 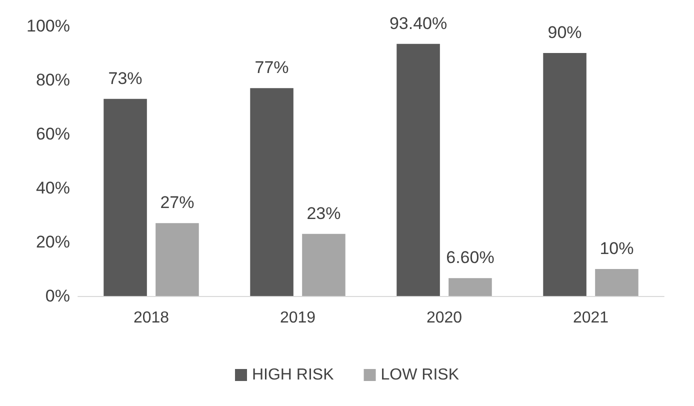 I want to click on y-tick-label: 80%, so click(x=53, y=80).